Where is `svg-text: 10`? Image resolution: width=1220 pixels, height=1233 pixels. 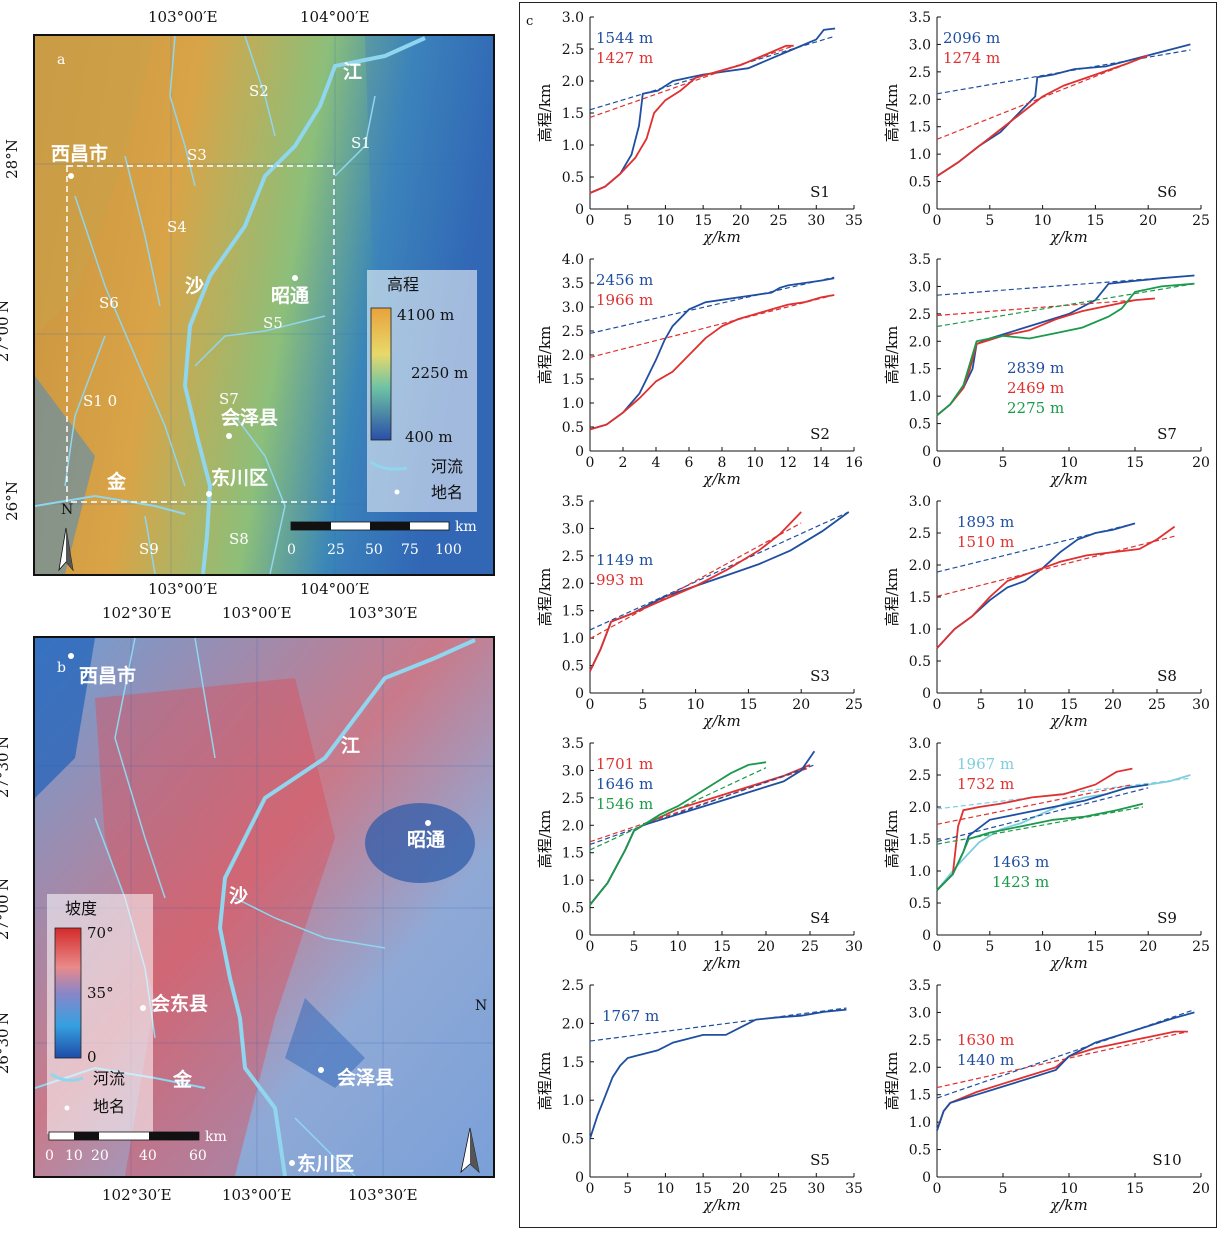
svg-text: 10 is located at coordinates (74, 1156).